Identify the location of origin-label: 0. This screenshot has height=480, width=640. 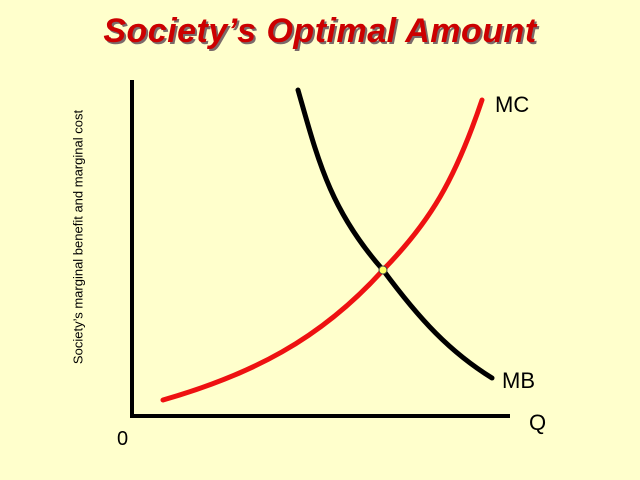
(123, 439).